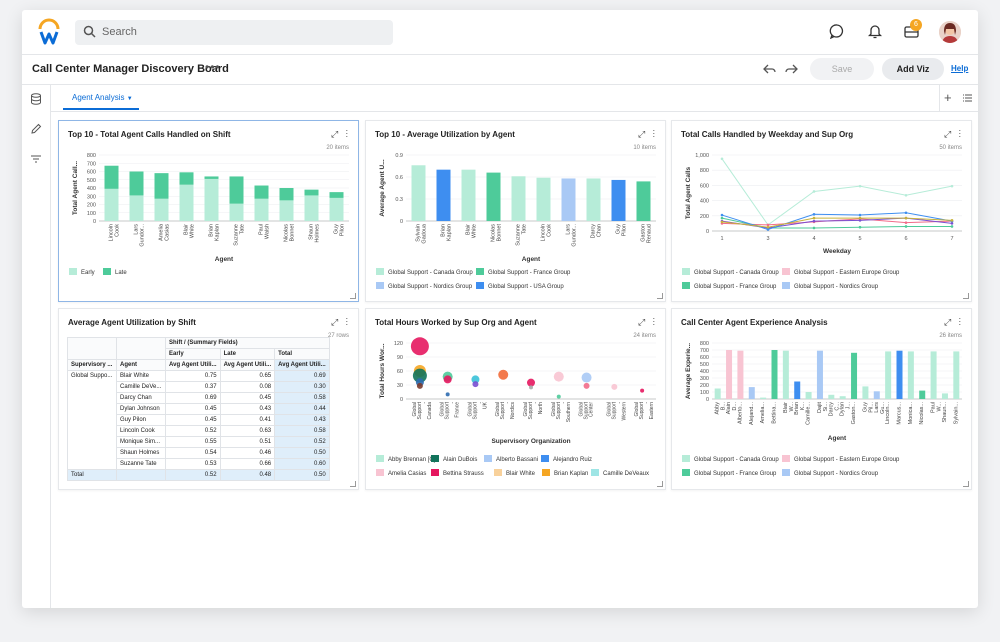 The height and width of the screenshot is (642, 1000). I want to click on legend-item: Early, so click(82, 272).